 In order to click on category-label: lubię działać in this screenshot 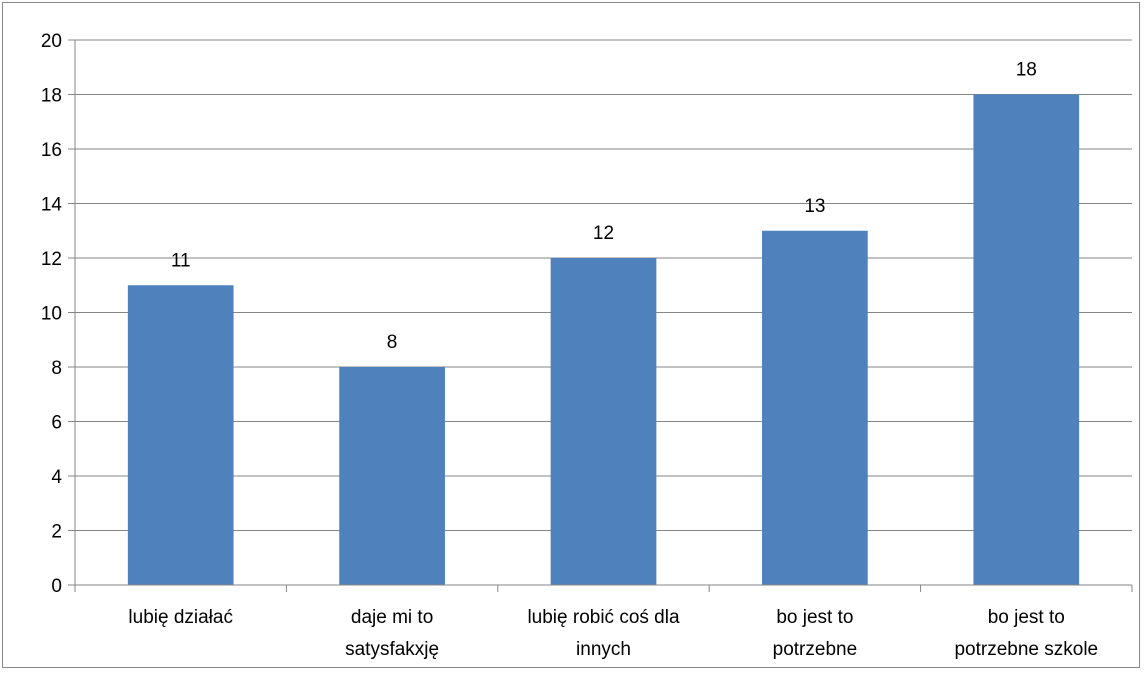, I will do `click(180, 617)`.